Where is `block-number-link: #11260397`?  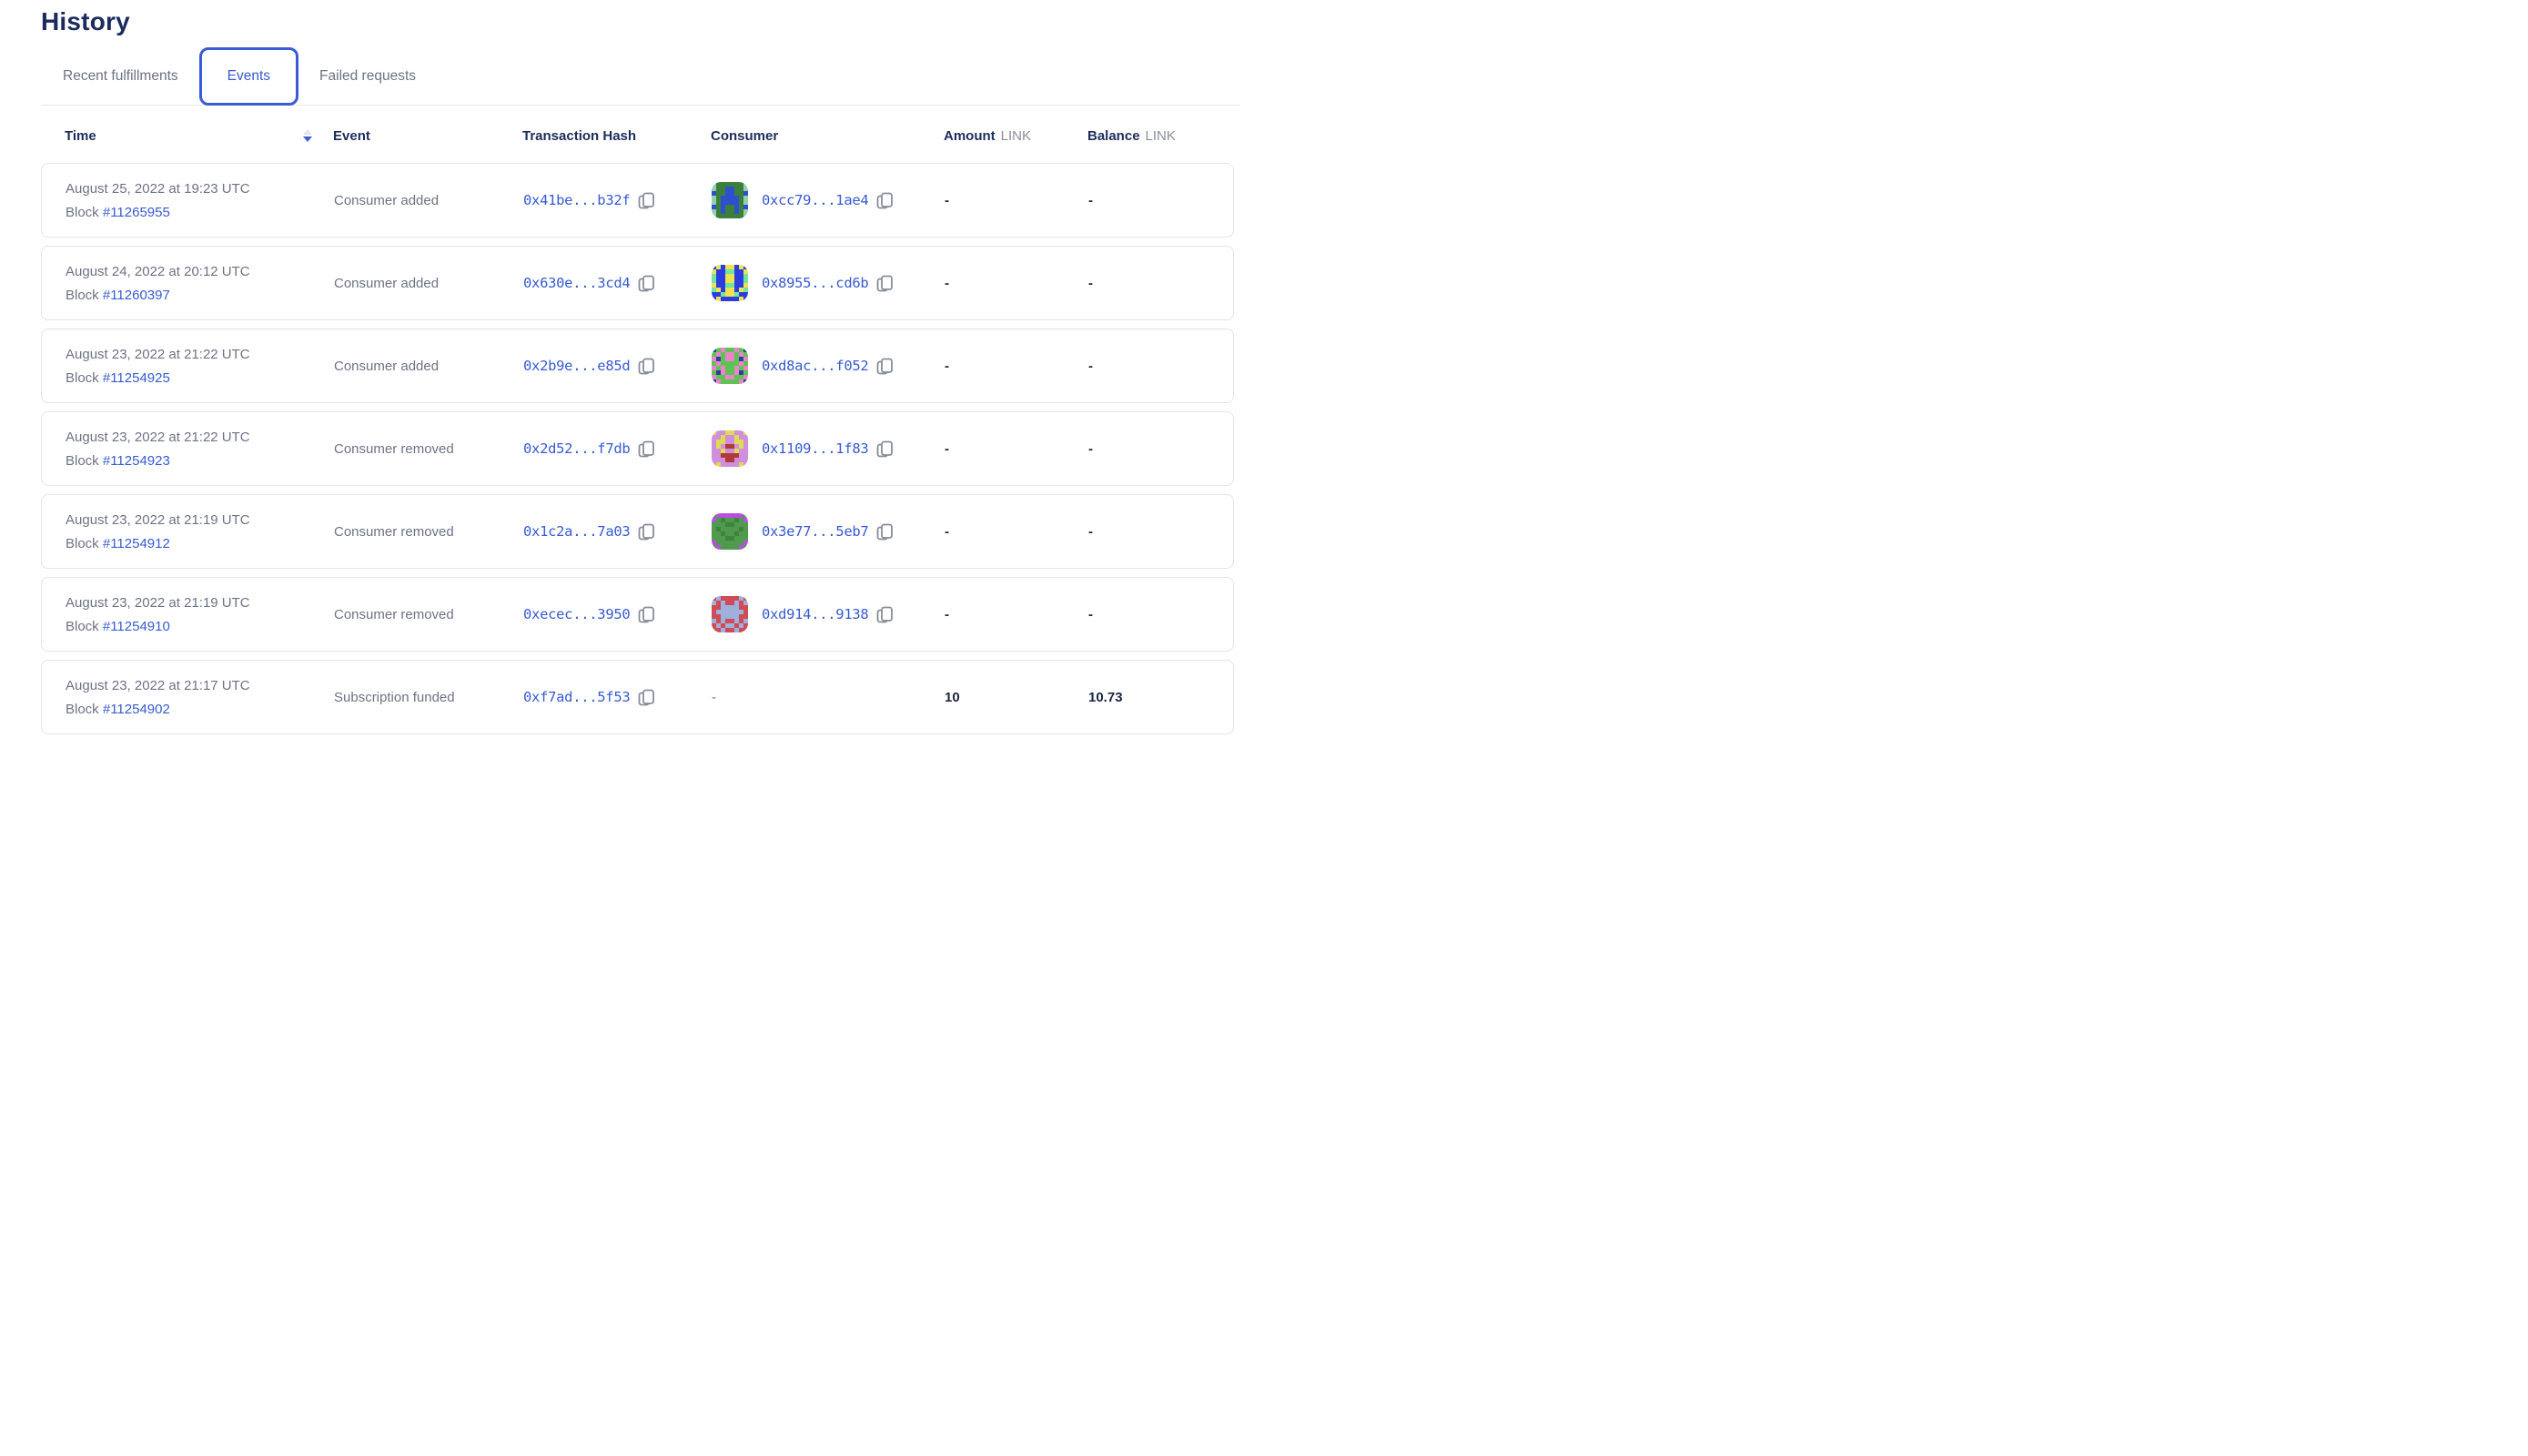
block-number-link: #11260397 is located at coordinates (136, 295).